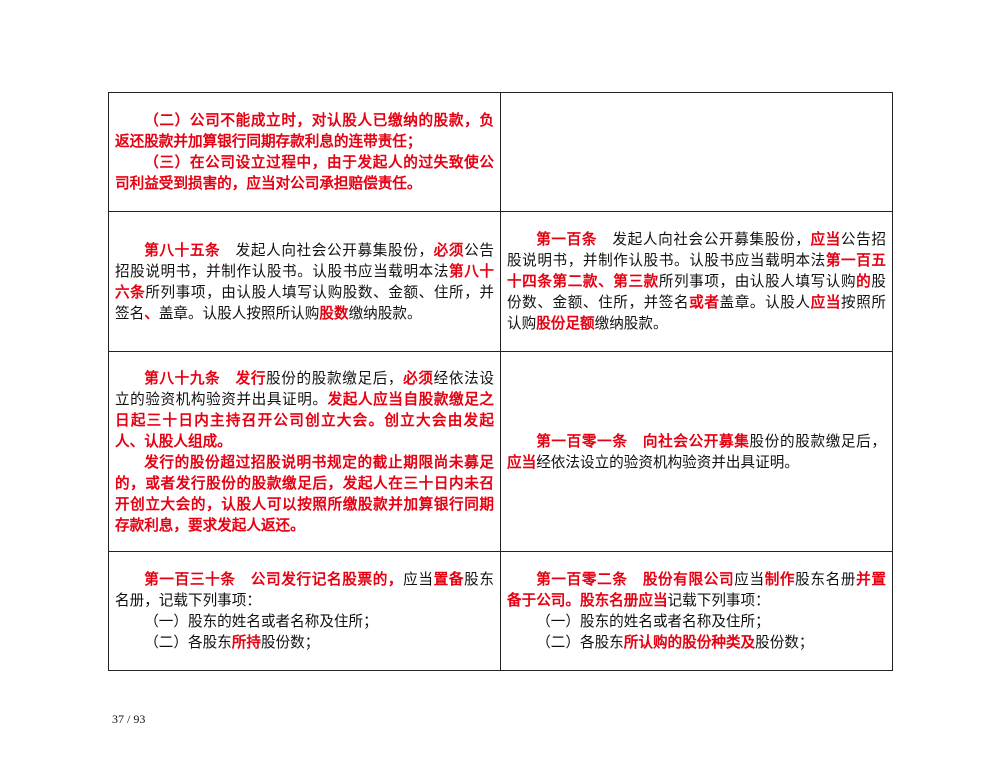  I want to click on highlighted-text: 发行, so click(251, 378).